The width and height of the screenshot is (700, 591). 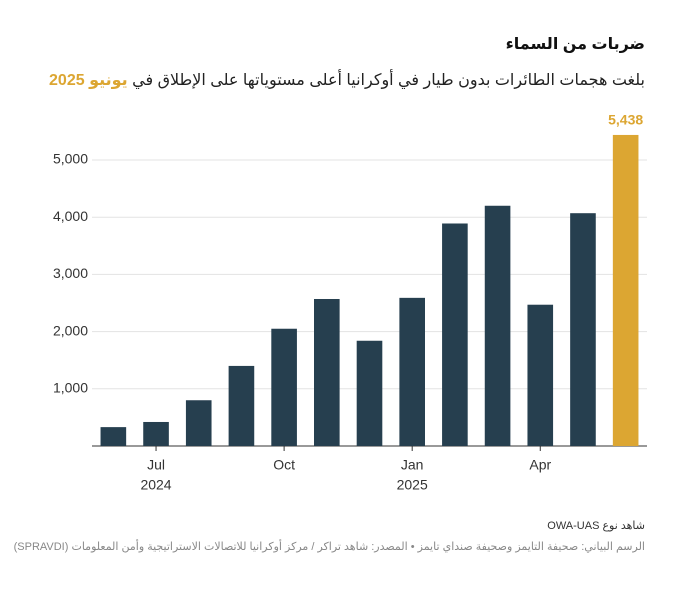 I want to click on x-year-label: 2024, so click(x=155, y=485).